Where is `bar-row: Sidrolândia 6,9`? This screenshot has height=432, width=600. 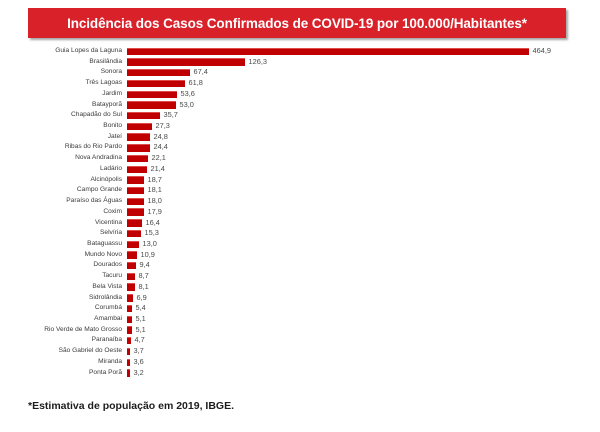
bar-row: Sidrolândia 6,9 is located at coordinates (300, 298).